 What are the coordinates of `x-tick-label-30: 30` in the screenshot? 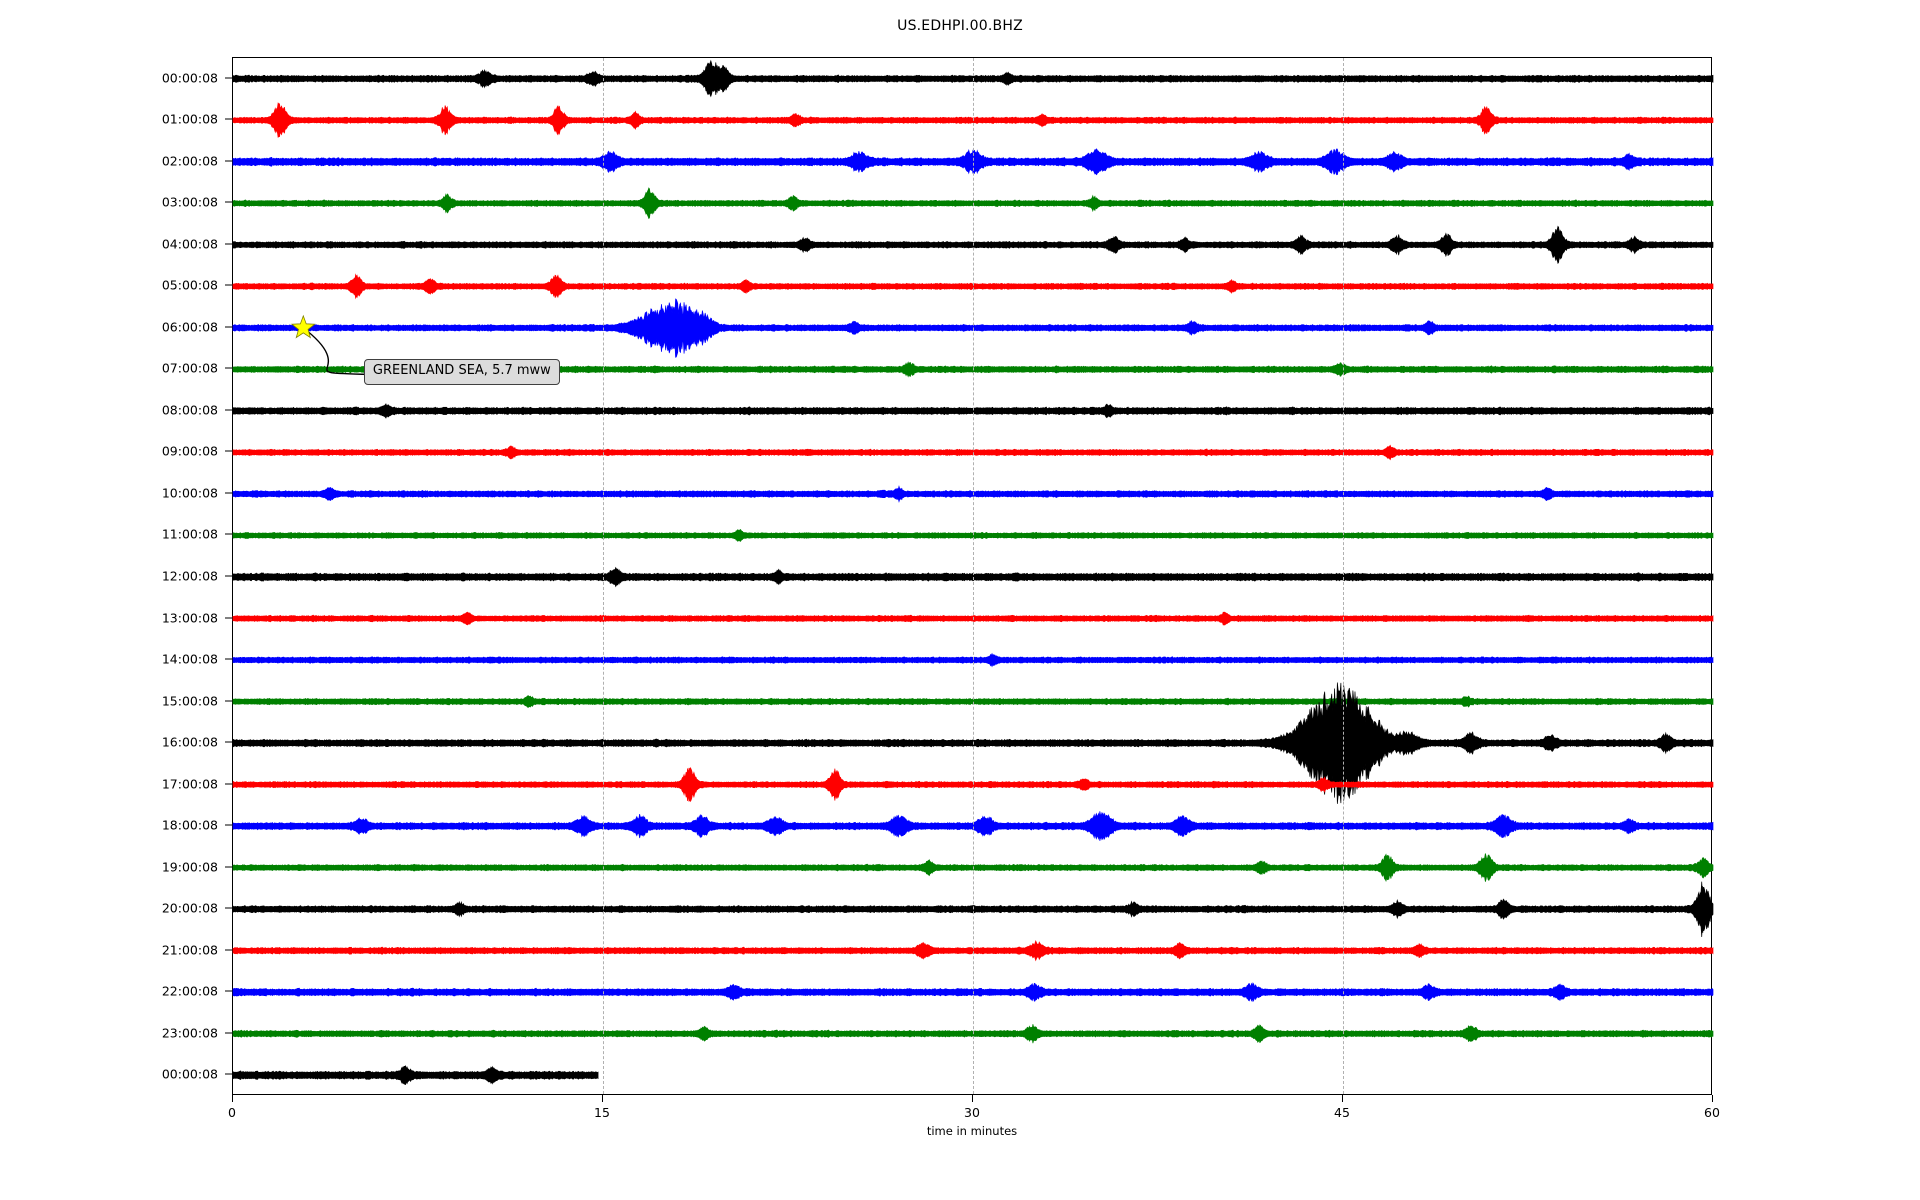 It's located at (972, 1112).